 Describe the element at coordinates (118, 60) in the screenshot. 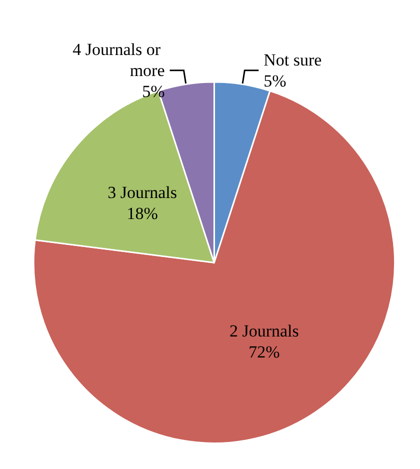

I see `slice-label: 4 Journals or more` at that location.